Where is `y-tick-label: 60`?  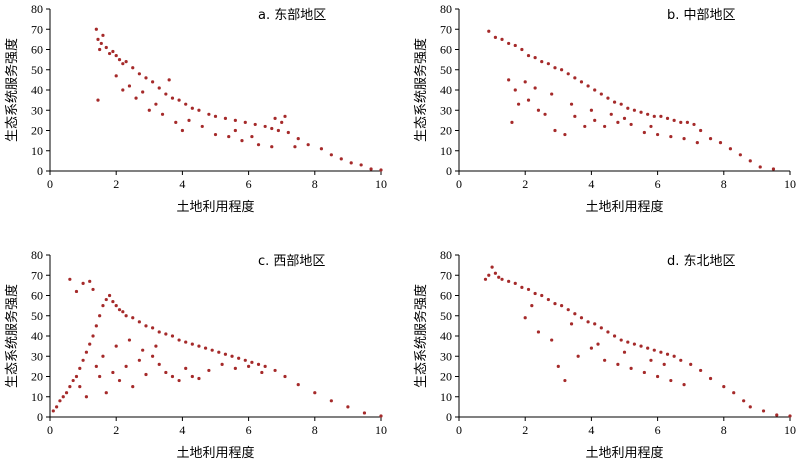 y-tick-label: 60 is located at coordinates (37, 50).